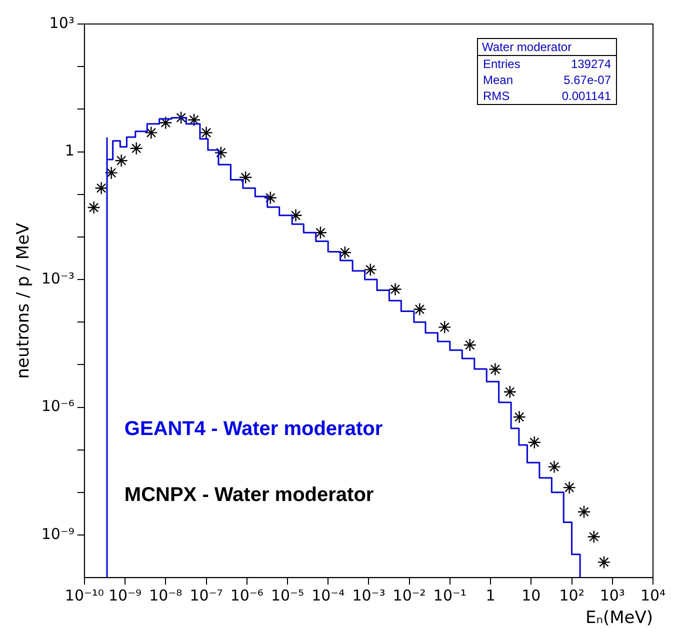 The image size is (675, 637). Describe the element at coordinates (369, 595) in the screenshot. I see `x-tick-label: 10⁻³` at that location.